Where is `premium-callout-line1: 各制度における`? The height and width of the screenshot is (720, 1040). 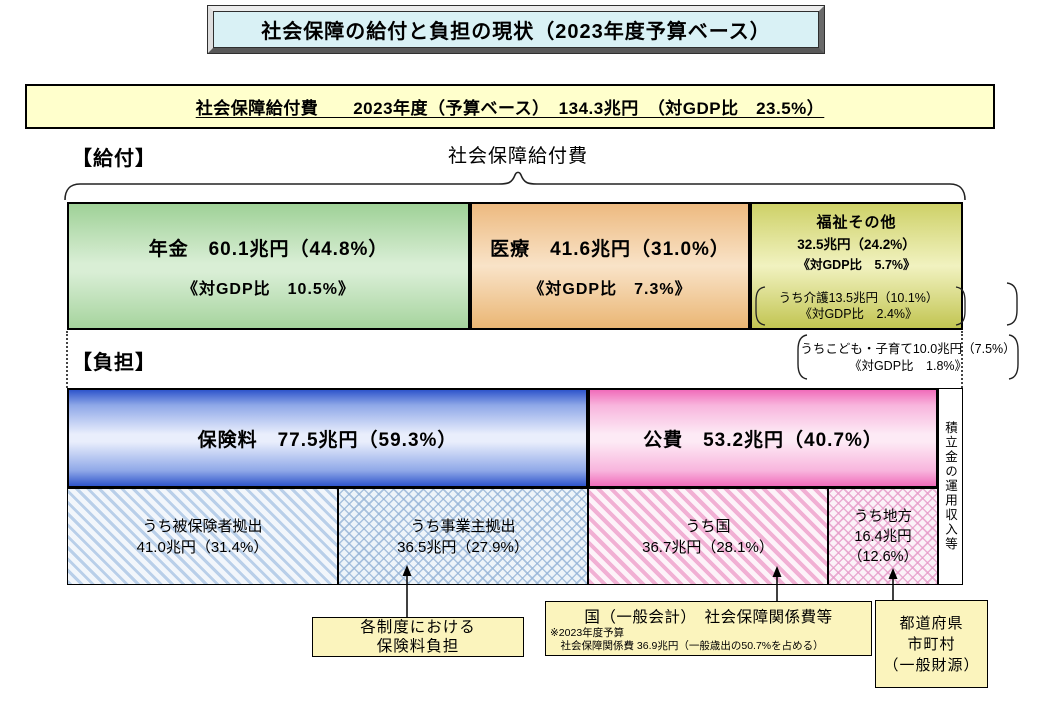
premium-callout-line1: 各制度における is located at coordinates (418, 627).